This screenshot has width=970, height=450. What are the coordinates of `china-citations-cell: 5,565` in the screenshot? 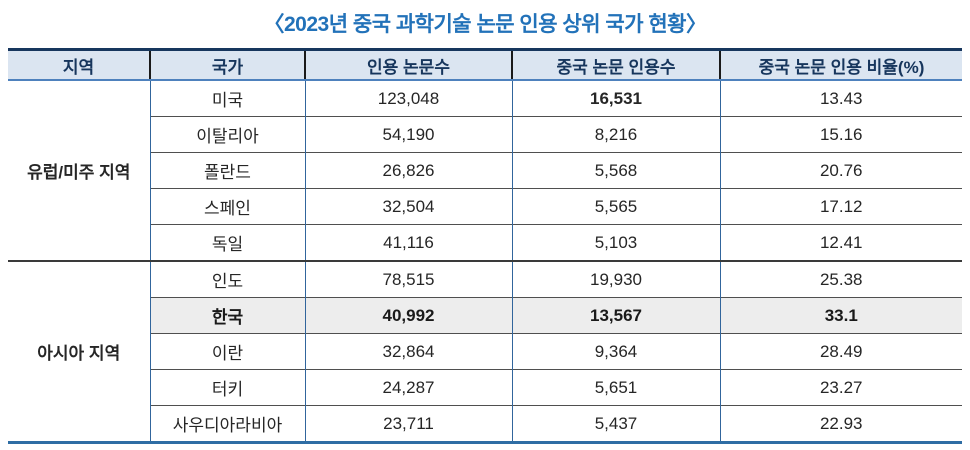 It's located at (615, 206).